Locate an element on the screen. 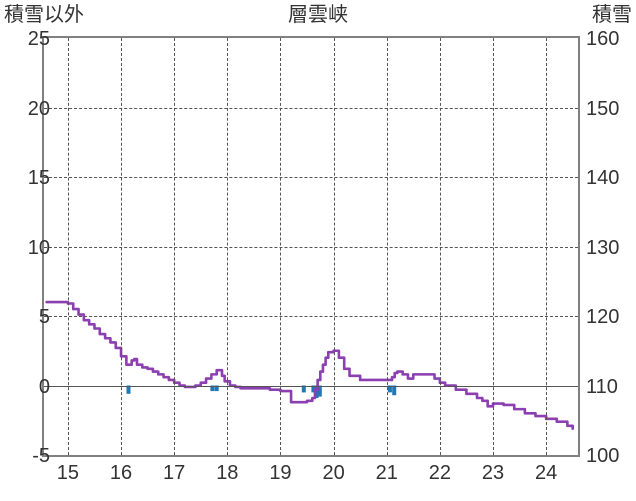 This screenshot has width=636, height=501. x-axis-tick-label: 16 is located at coordinates (121, 473).